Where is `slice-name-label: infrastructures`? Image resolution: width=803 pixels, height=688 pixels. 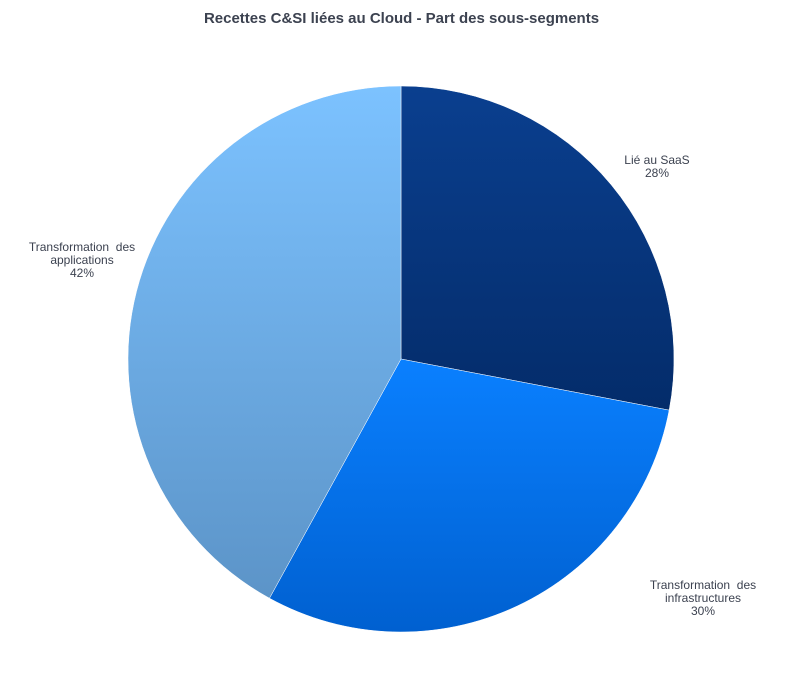
slice-name-label: infrastructures is located at coordinates (703, 598).